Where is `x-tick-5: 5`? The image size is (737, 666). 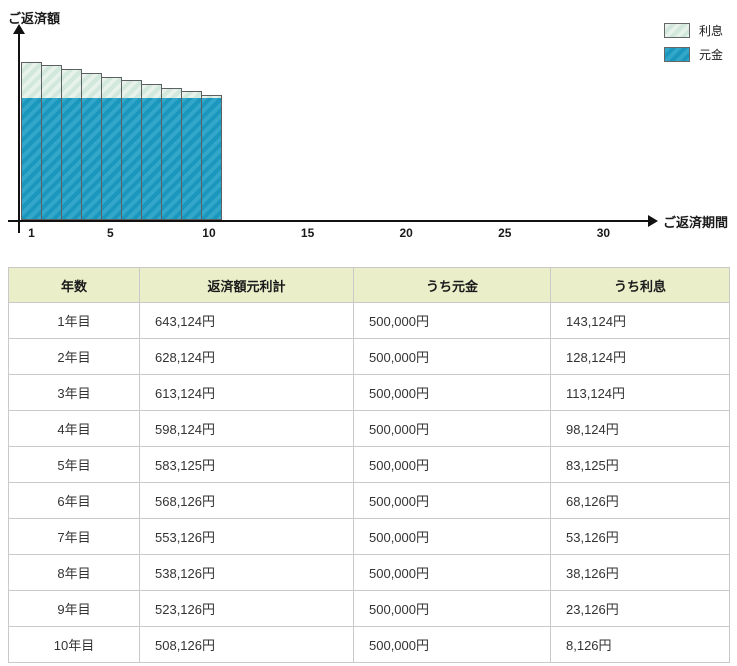 x-tick-5: 5 is located at coordinates (110, 233).